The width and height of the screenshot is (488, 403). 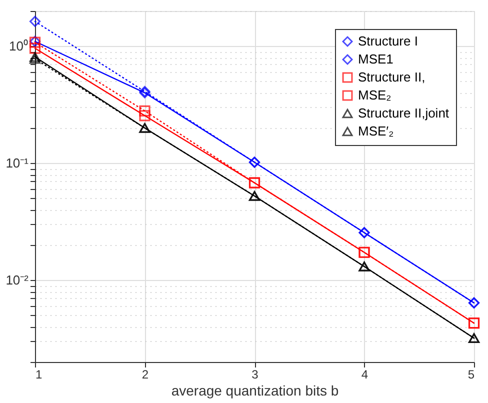 I want to click on x-tick-label: 3, so click(x=255, y=375).